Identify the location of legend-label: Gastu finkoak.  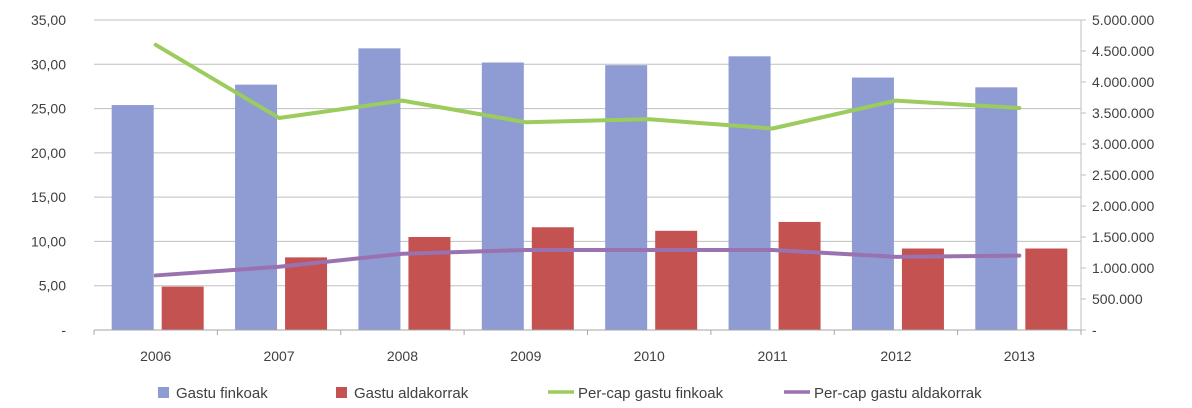
(222, 393).